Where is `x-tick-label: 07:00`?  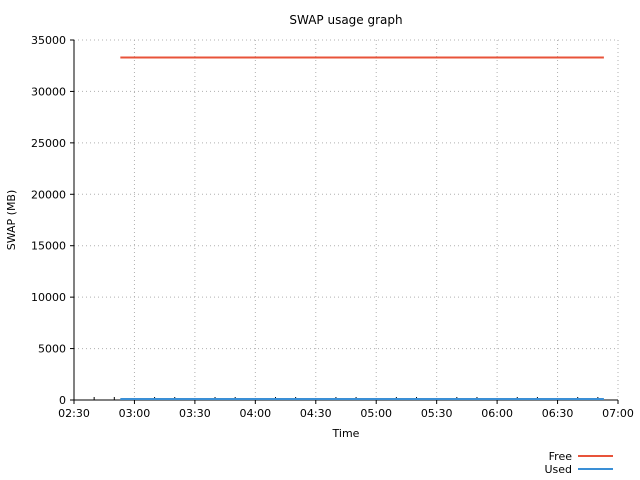
x-tick-label: 07:00 is located at coordinates (618, 413).